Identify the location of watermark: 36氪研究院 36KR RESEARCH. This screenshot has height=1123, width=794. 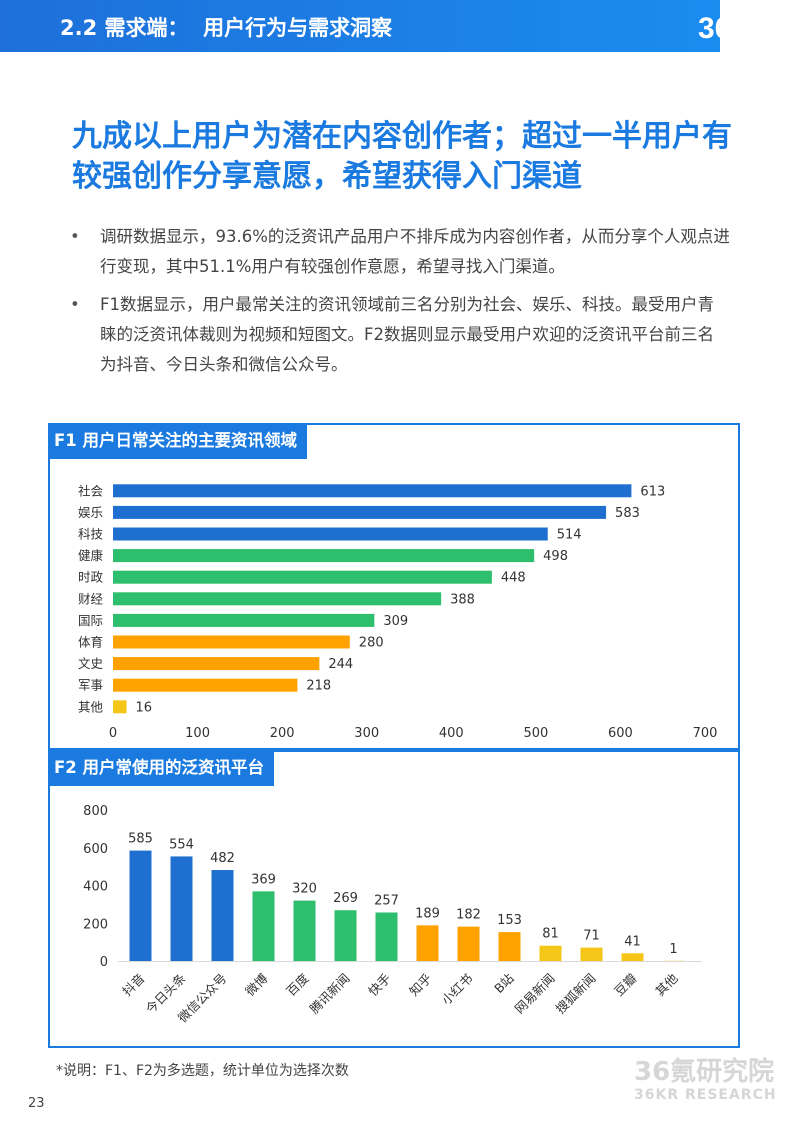
(705, 1081).